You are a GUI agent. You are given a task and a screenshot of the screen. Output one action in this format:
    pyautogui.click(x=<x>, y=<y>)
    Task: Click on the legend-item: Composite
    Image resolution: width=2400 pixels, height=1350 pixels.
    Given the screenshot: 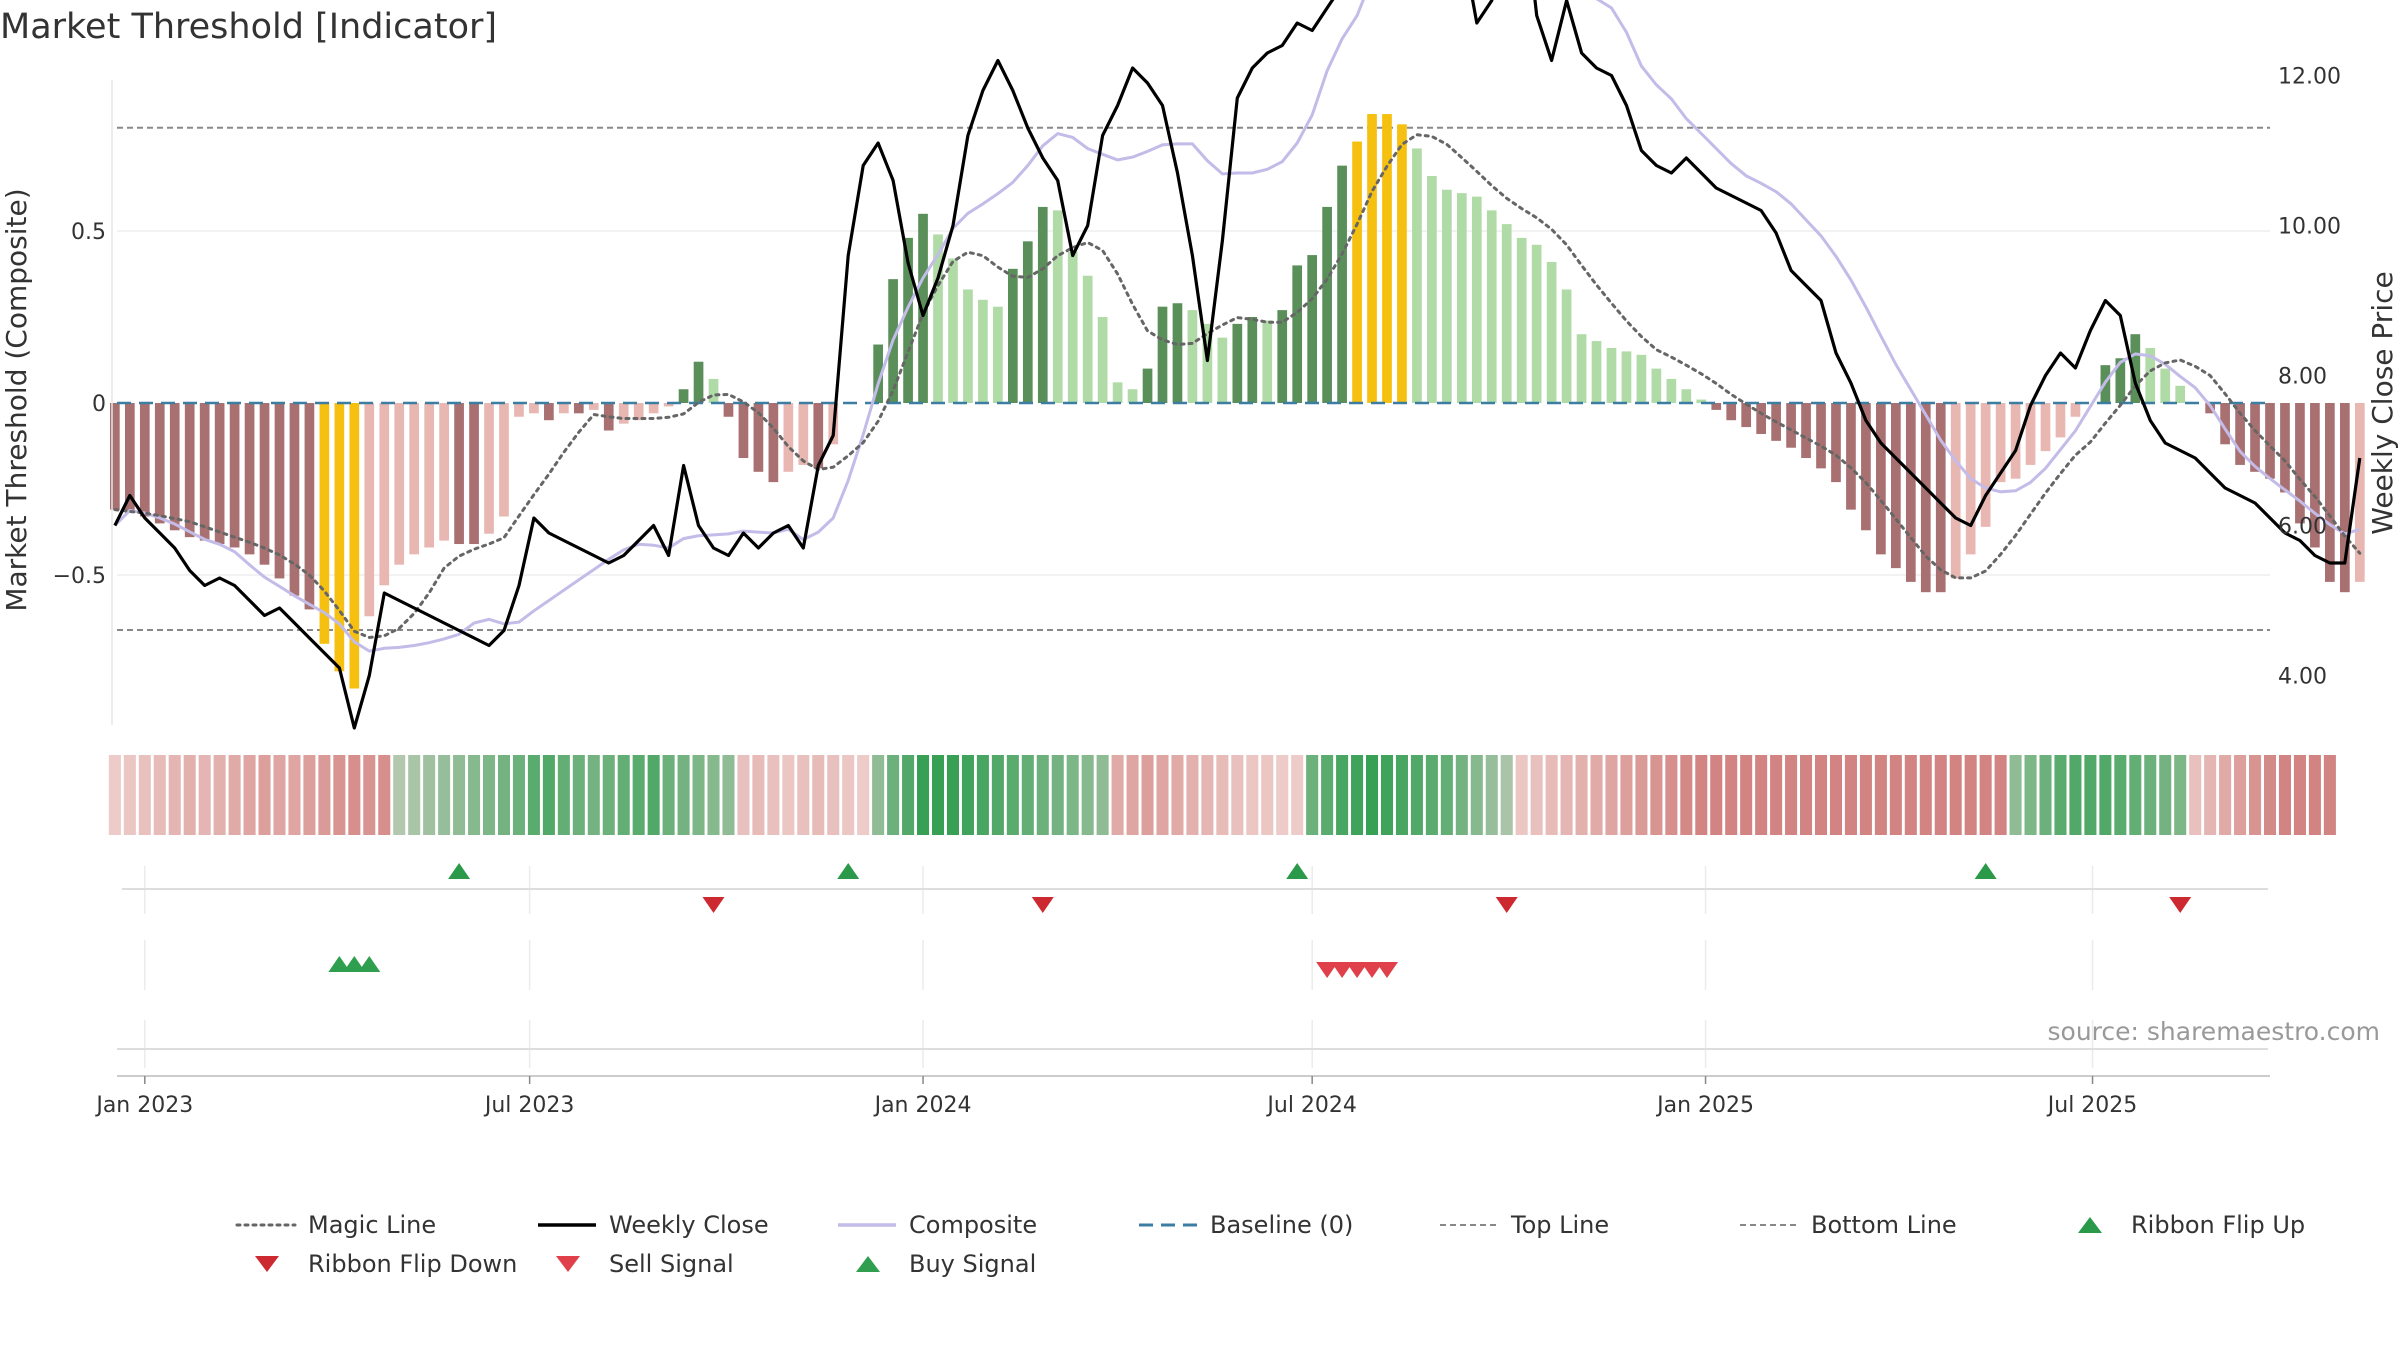 What is the action you would take?
    pyautogui.click(x=937, y=1225)
    